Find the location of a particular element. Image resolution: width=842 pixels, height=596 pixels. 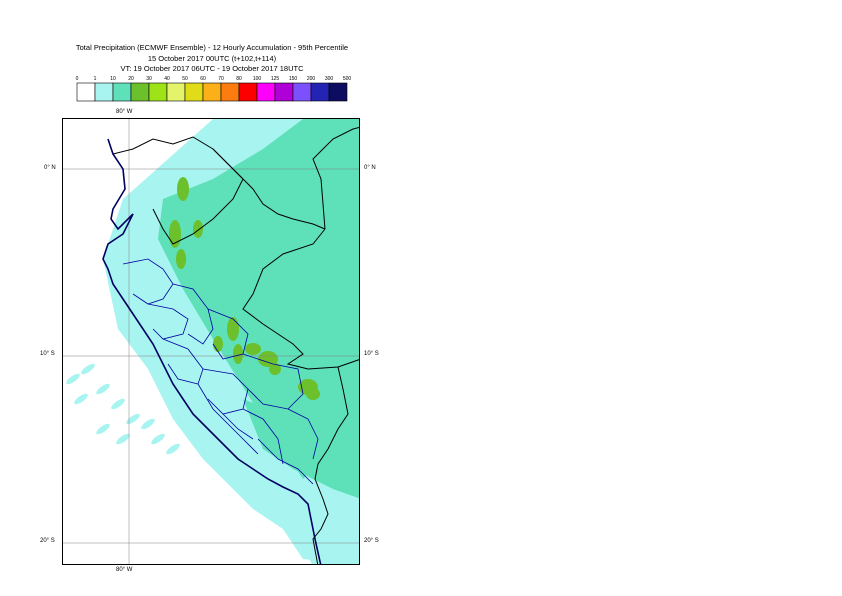

precip-field-mid-south is located at coordinates (301, 449).